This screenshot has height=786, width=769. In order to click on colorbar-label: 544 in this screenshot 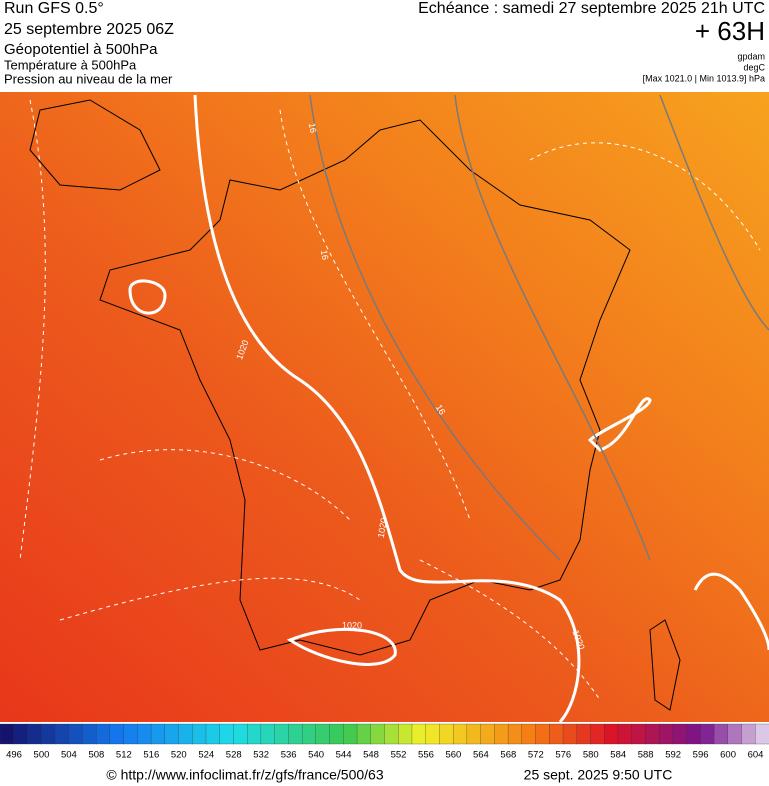, I will do `click(344, 755)`.